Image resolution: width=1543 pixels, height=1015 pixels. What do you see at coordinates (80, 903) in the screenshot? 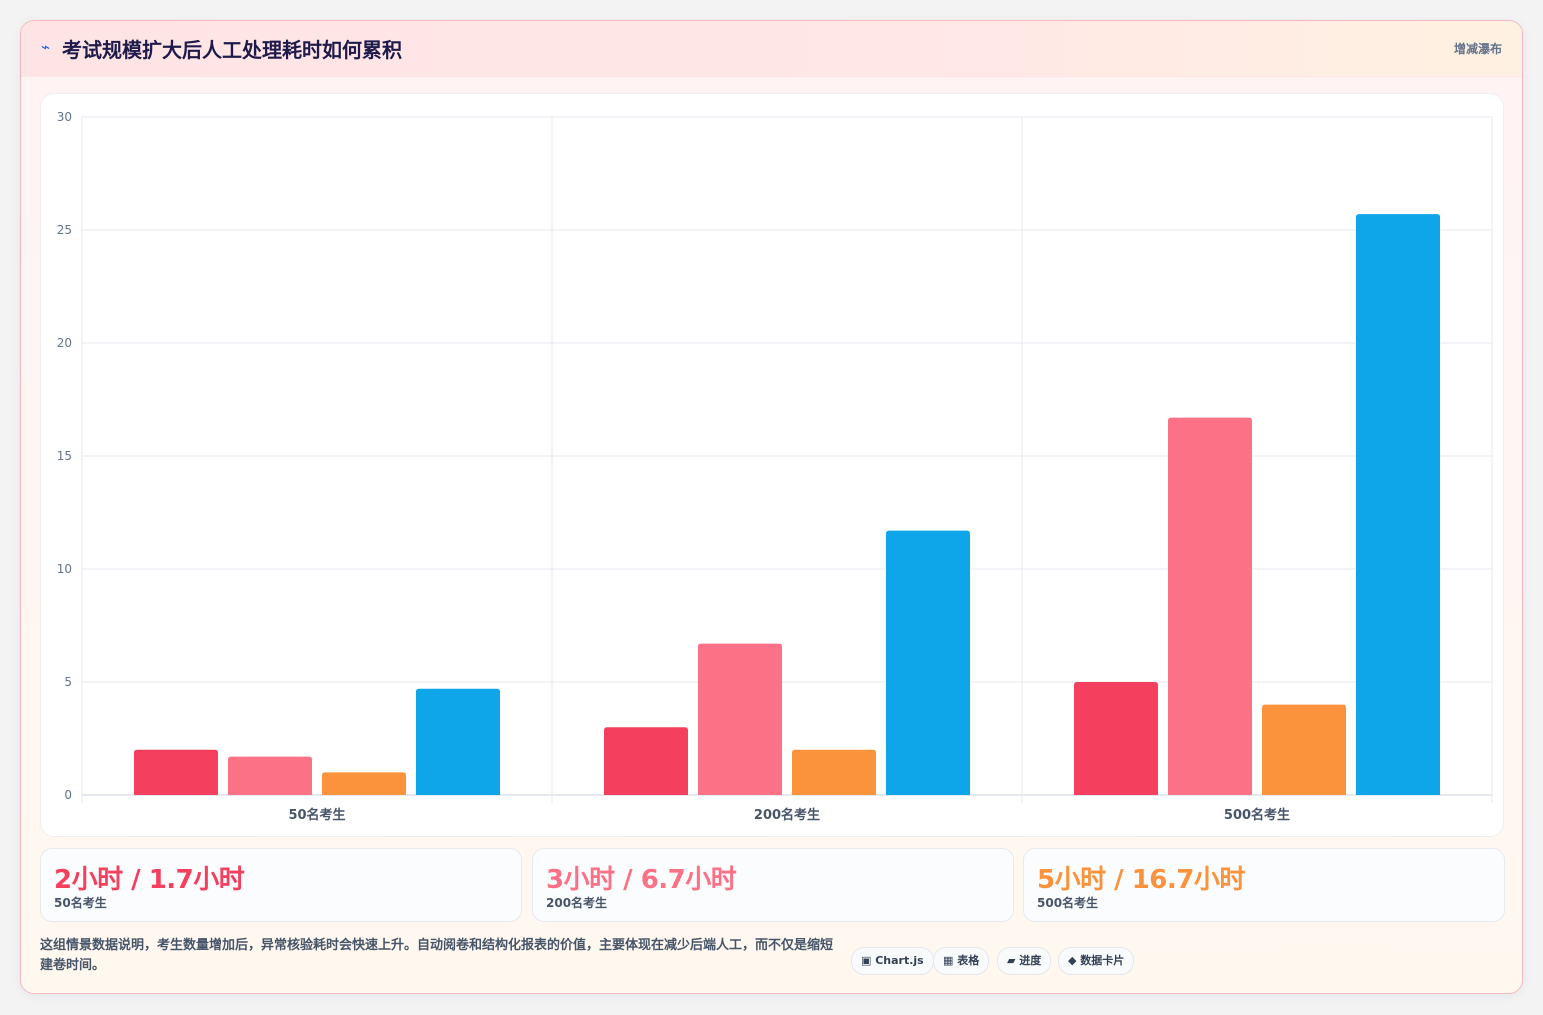
I see `stat-label: 50名考生` at bounding box center [80, 903].